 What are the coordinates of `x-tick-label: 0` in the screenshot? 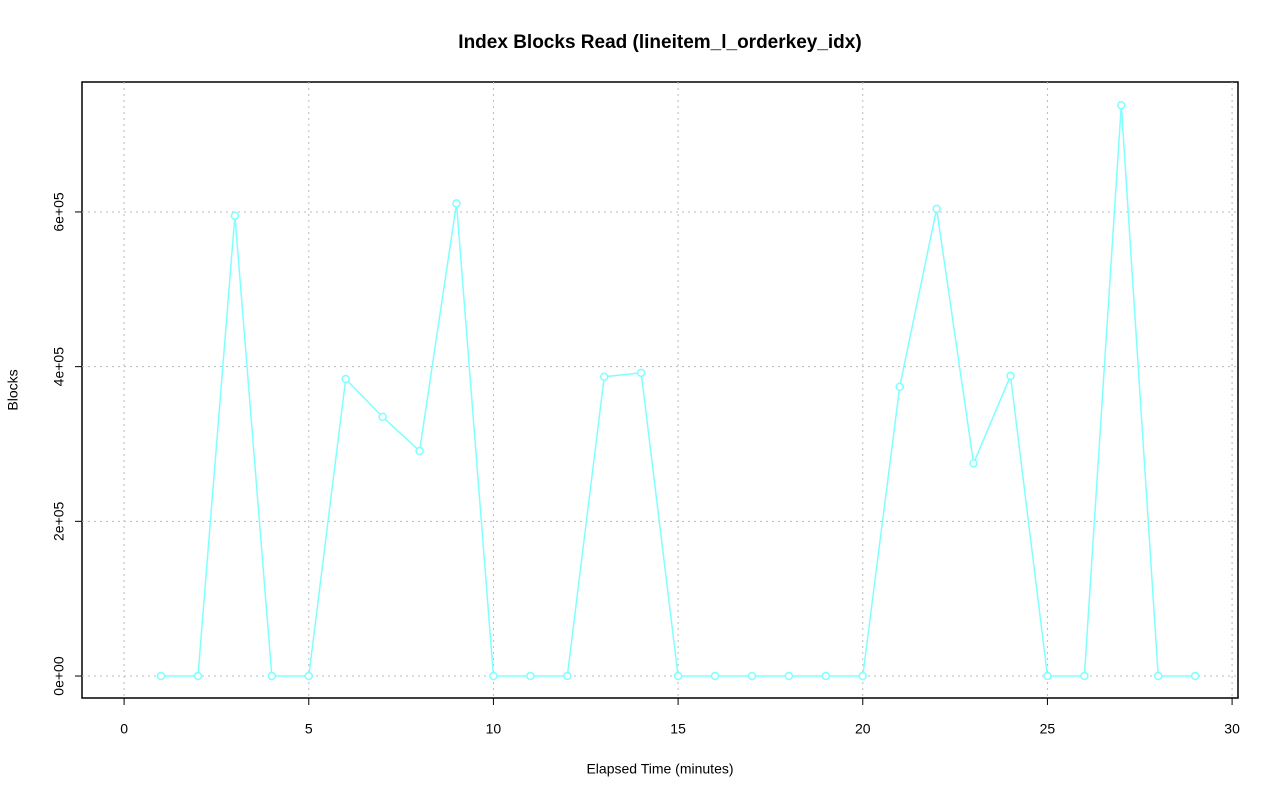 It's located at (124, 729).